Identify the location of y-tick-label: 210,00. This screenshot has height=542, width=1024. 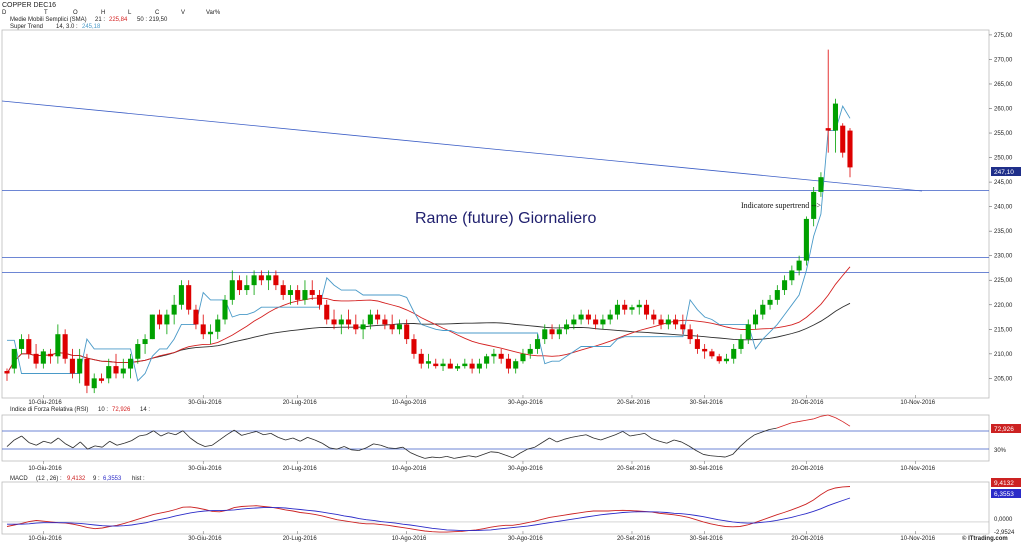
(1003, 355).